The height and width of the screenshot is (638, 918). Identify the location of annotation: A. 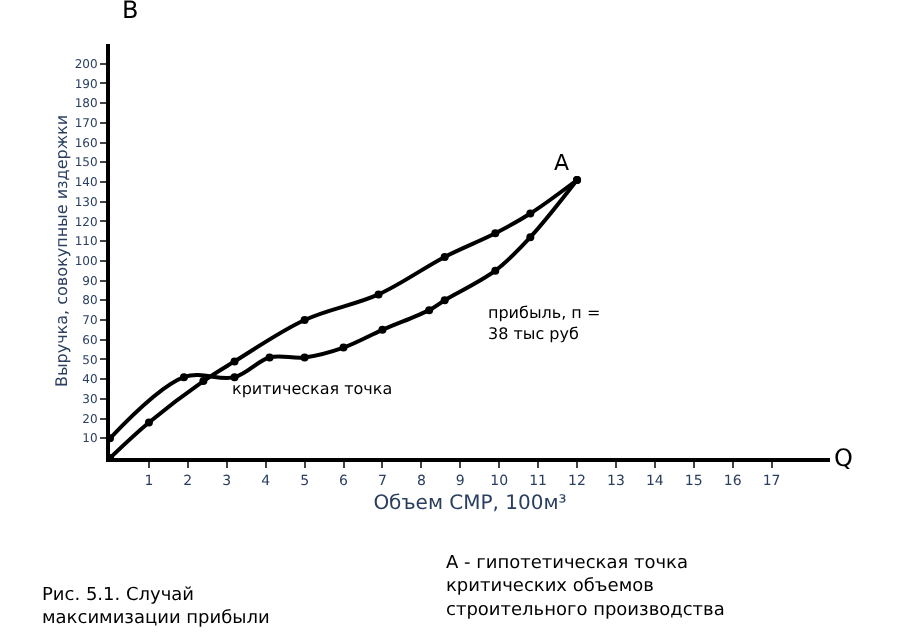
(562, 163).